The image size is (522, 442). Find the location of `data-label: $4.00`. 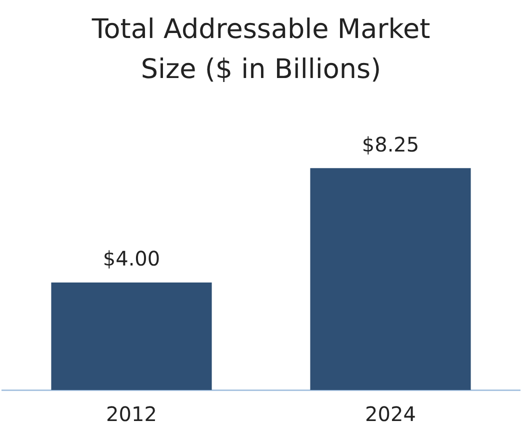

data-label: $4.00 is located at coordinates (131, 258).